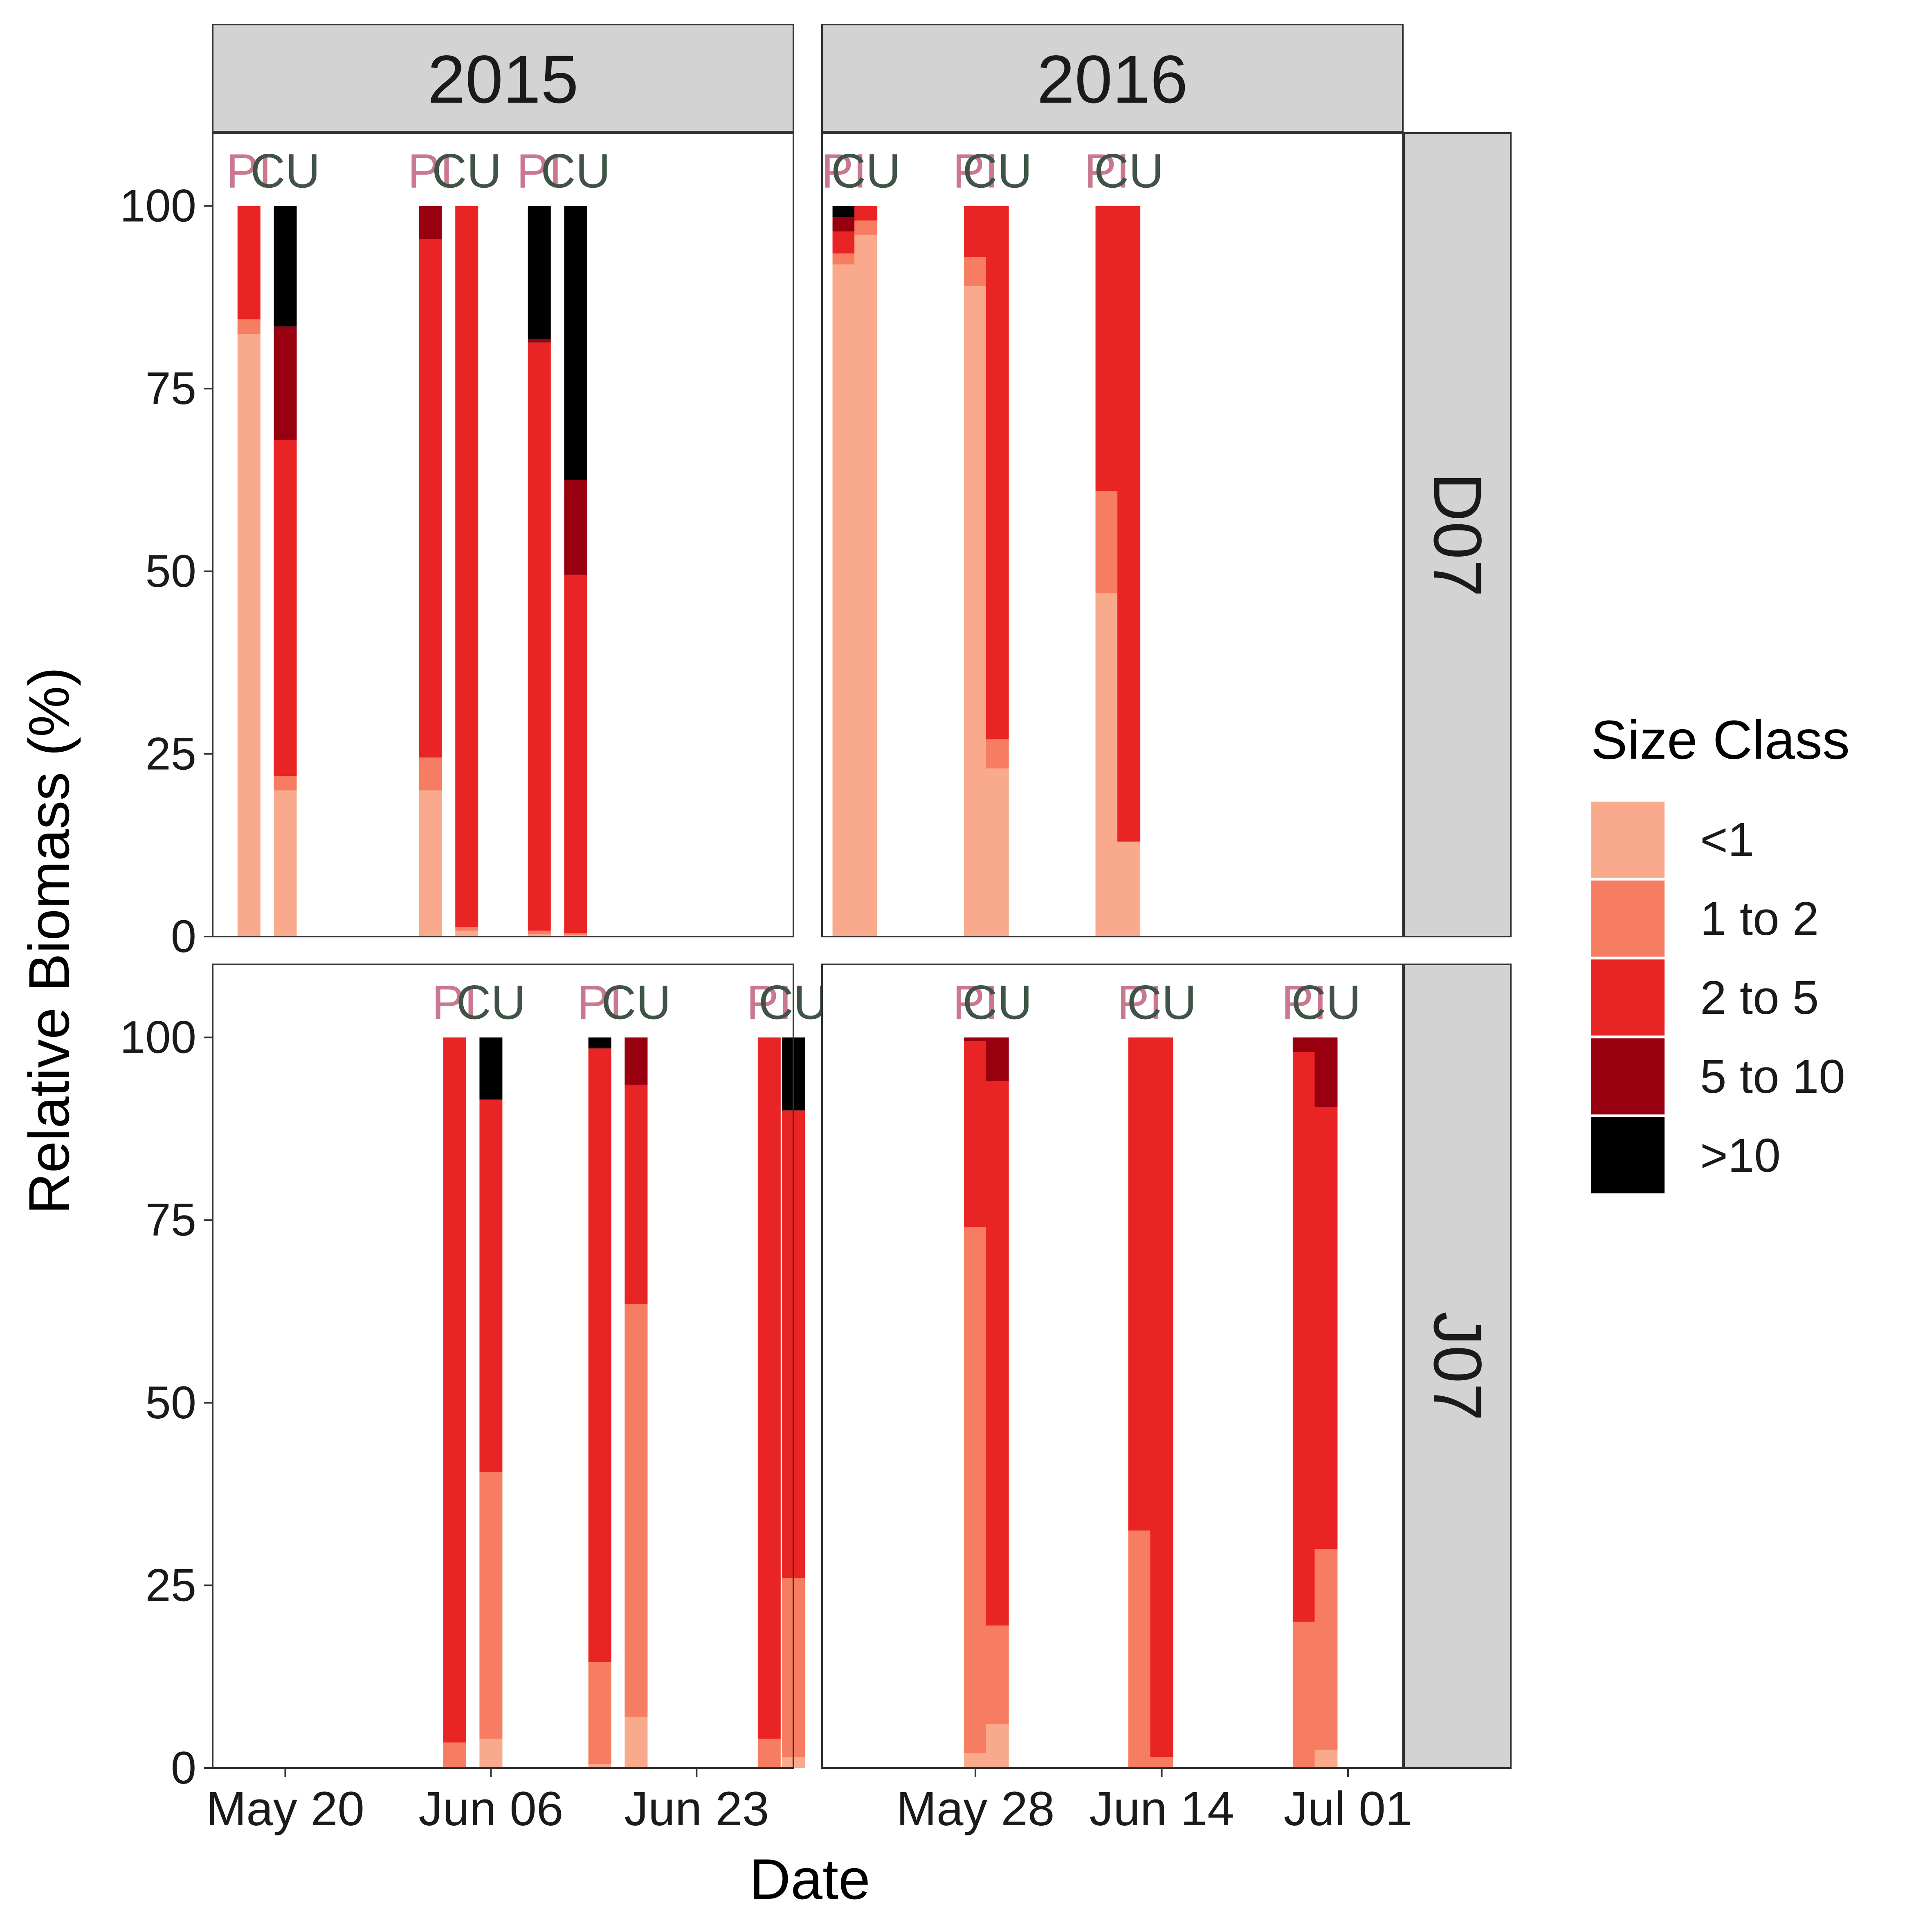 This screenshot has height=1932, width=1932. I want to click on column-strip-label: 2016, so click(1112, 79).